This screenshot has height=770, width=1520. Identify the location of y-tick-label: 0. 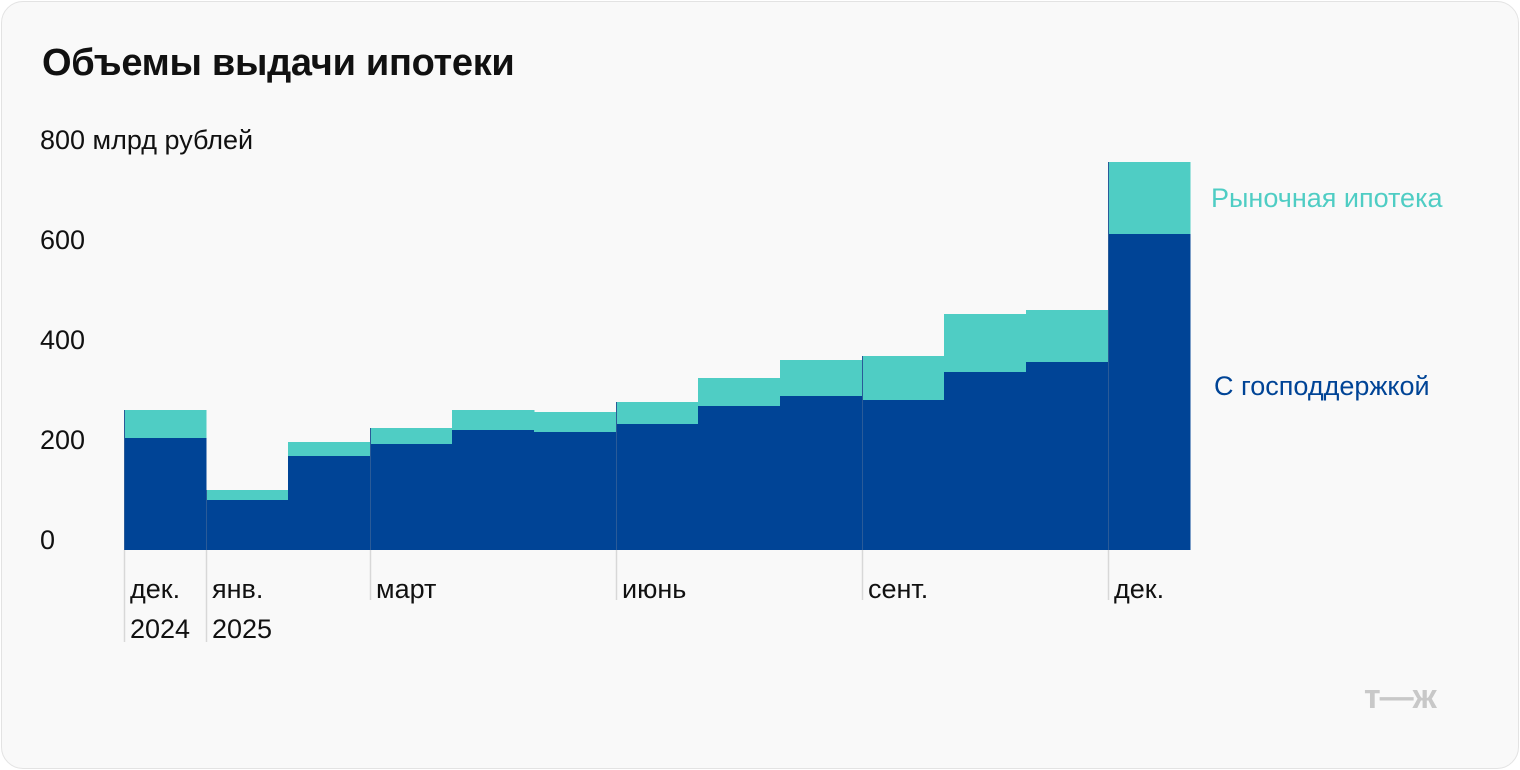
(47, 540).